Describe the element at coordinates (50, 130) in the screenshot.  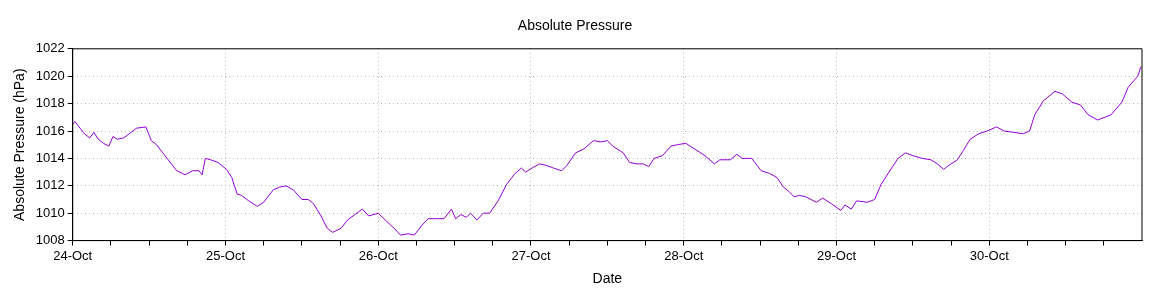
I see `y-tick-label: 1016` at that location.